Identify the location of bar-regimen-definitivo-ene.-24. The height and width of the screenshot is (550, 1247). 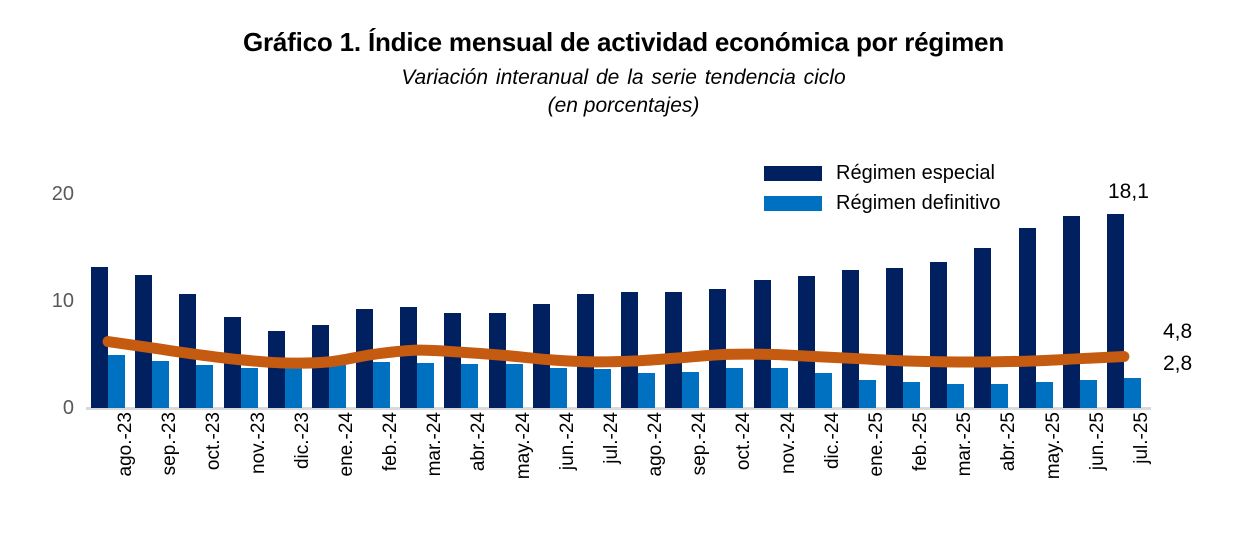
(337, 386).